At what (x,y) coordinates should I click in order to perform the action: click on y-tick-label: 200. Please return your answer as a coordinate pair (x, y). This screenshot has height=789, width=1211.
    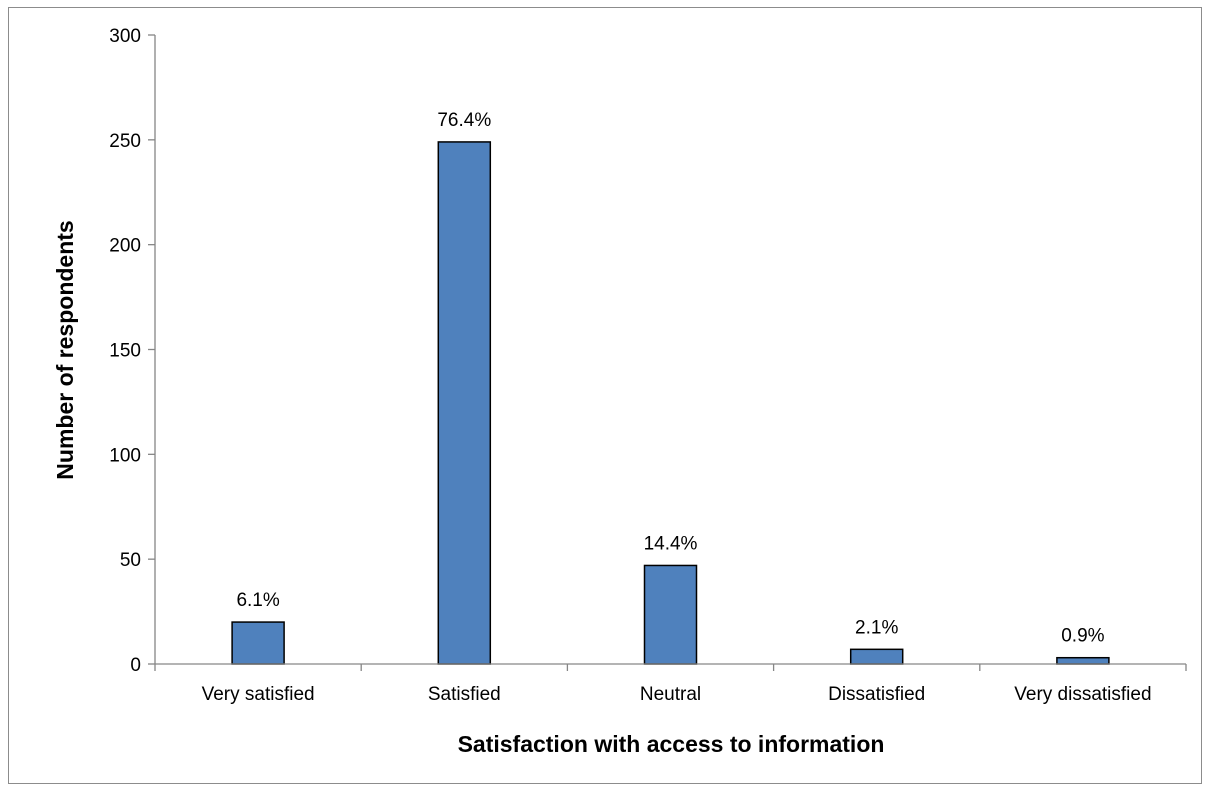
    Looking at the image, I should click on (125, 246).